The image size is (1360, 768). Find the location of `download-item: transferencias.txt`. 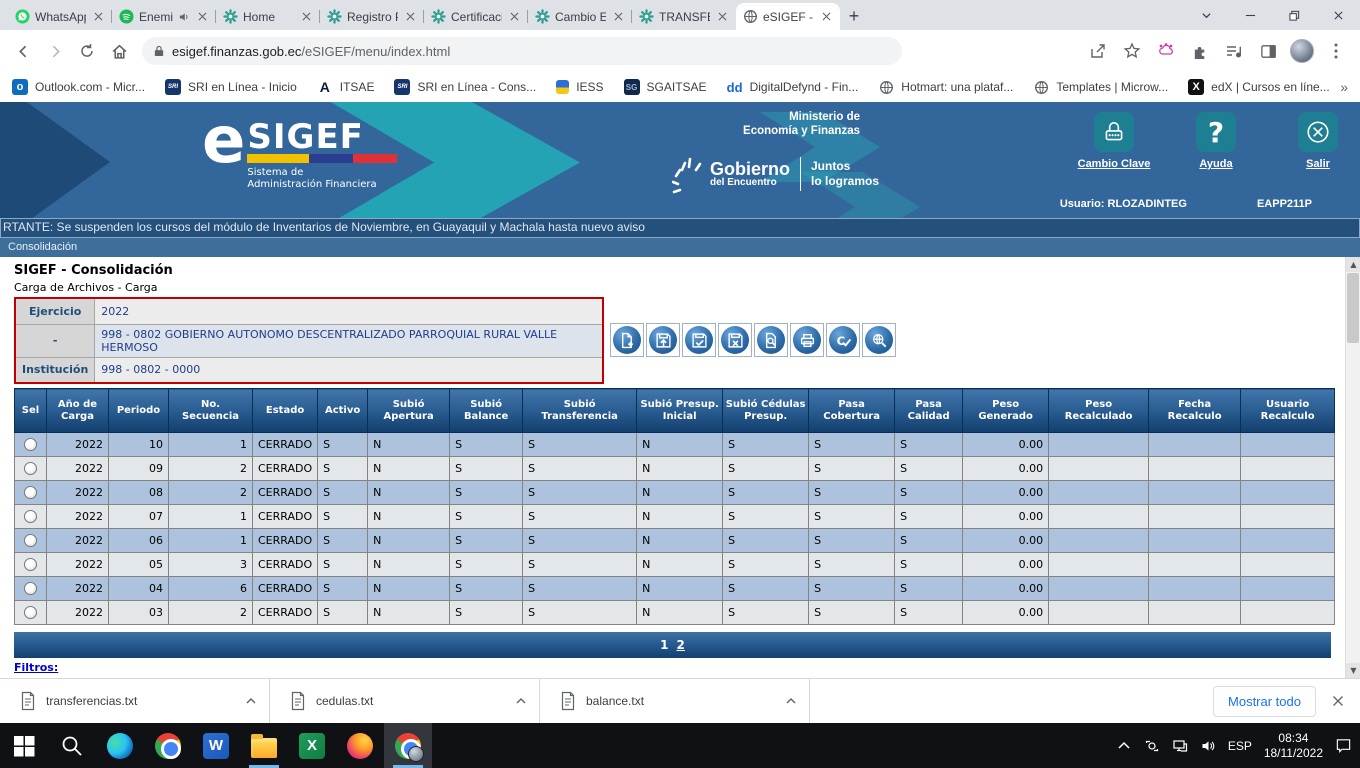

download-item: transferencias.txt is located at coordinates (135, 701).